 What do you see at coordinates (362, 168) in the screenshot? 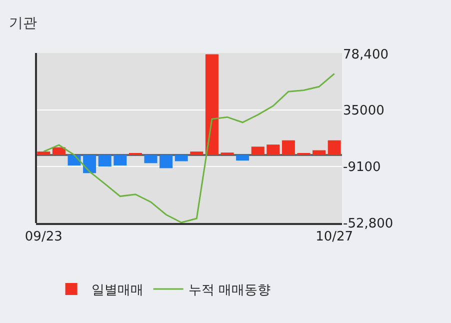
I see `y-tick-label: -9100` at bounding box center [362, 168].